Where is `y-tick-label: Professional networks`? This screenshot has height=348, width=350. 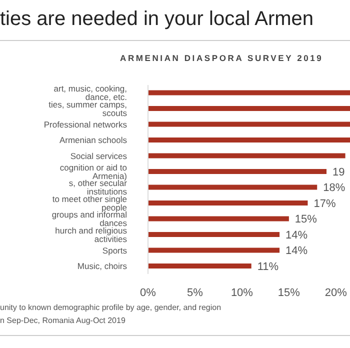
y-tick-label: Professional networks is located at coordinates (85, 124).